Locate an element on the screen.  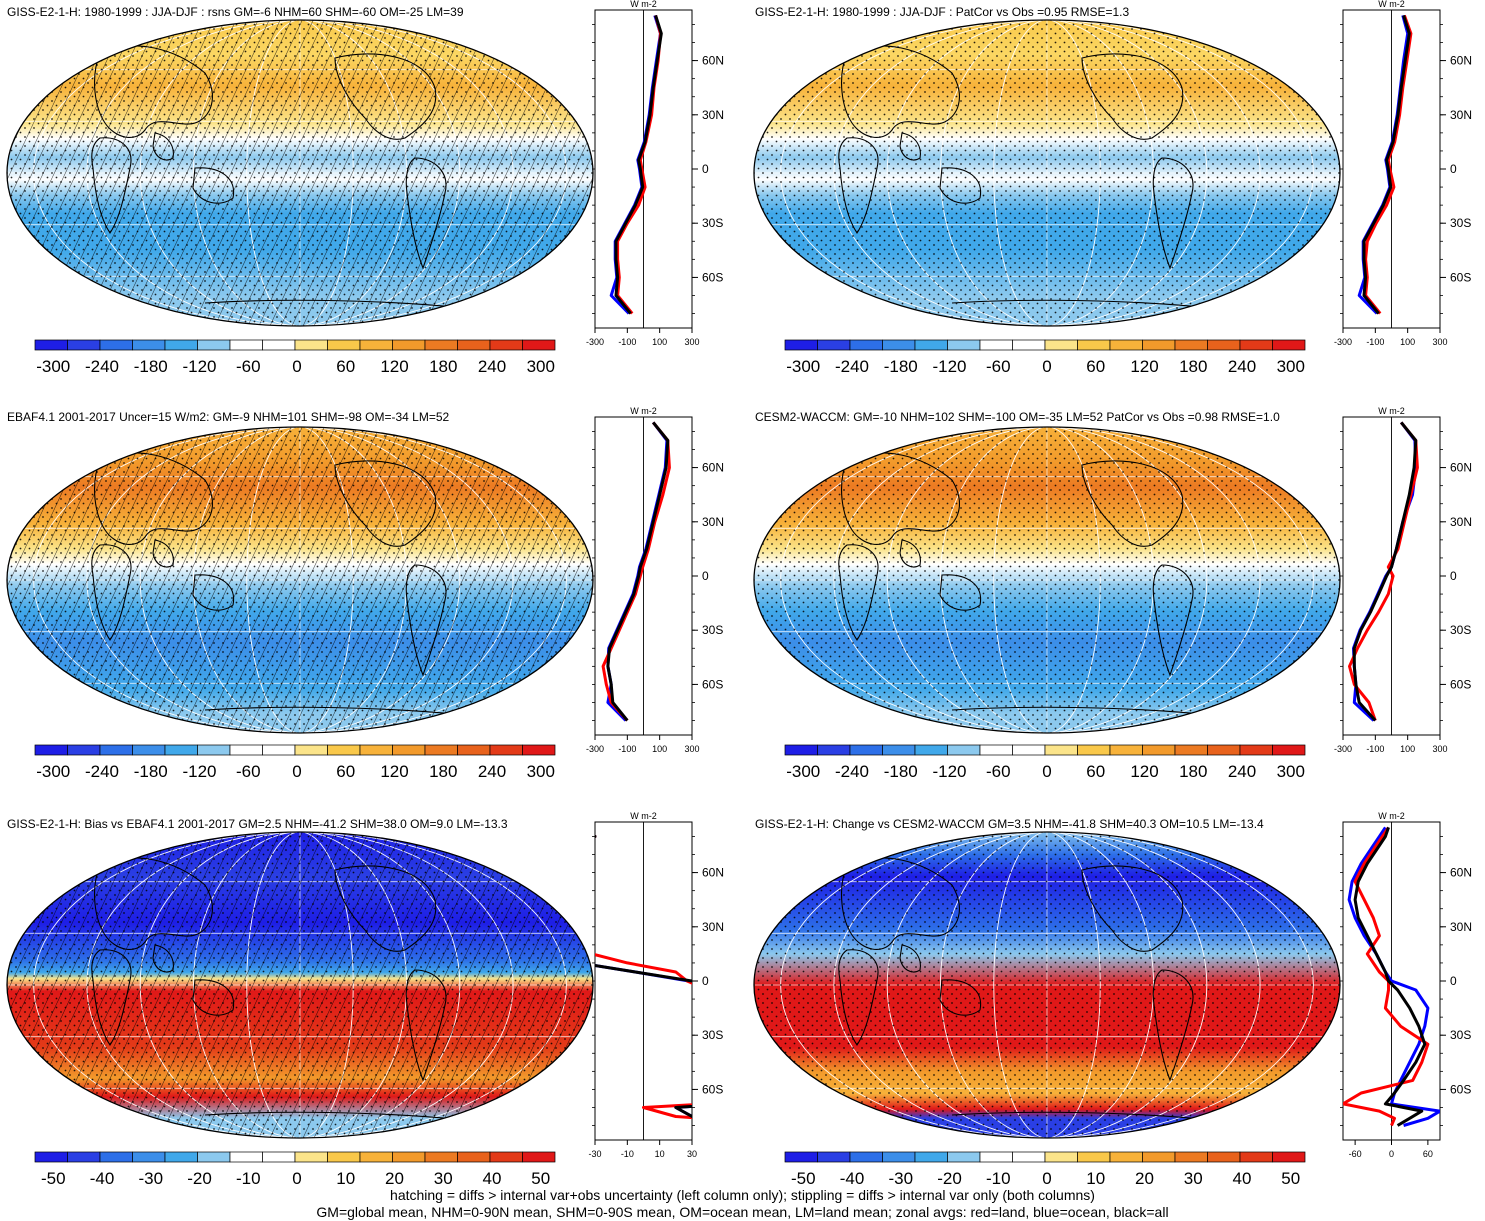
colorbar-label: 120 is located at coordinates (1144, 771).